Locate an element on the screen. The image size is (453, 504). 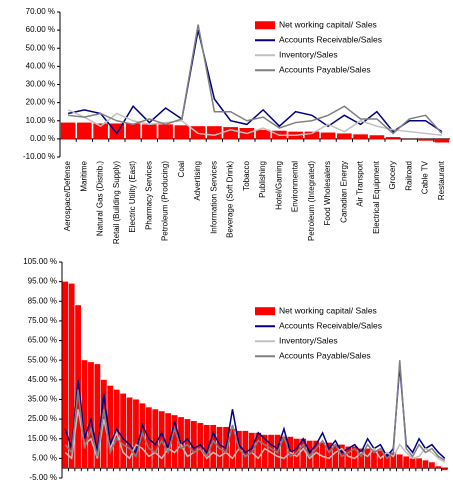
legend-label: Net working capital/ Sales is located at coordinates (328, 25).